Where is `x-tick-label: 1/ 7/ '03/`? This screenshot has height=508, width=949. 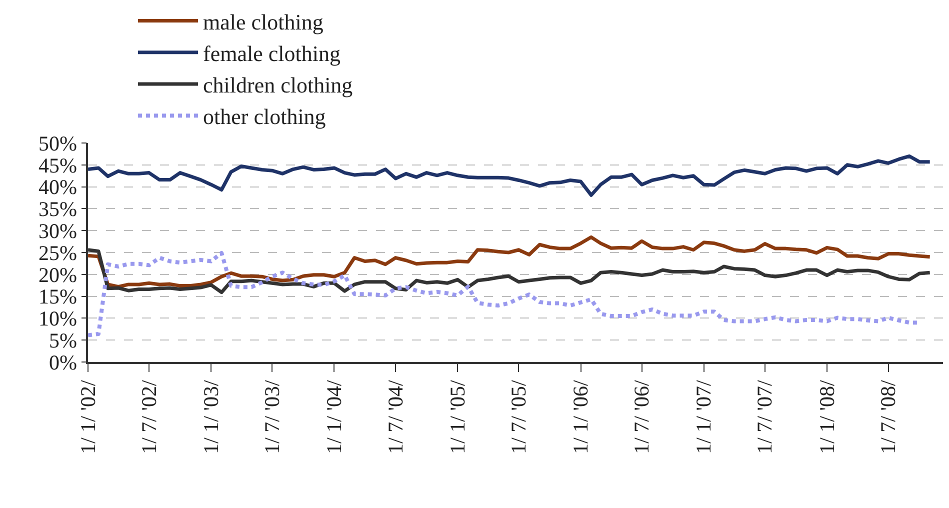 x-tick-label: 1/ 7/ '03/ is located at coordinates (272, 417).